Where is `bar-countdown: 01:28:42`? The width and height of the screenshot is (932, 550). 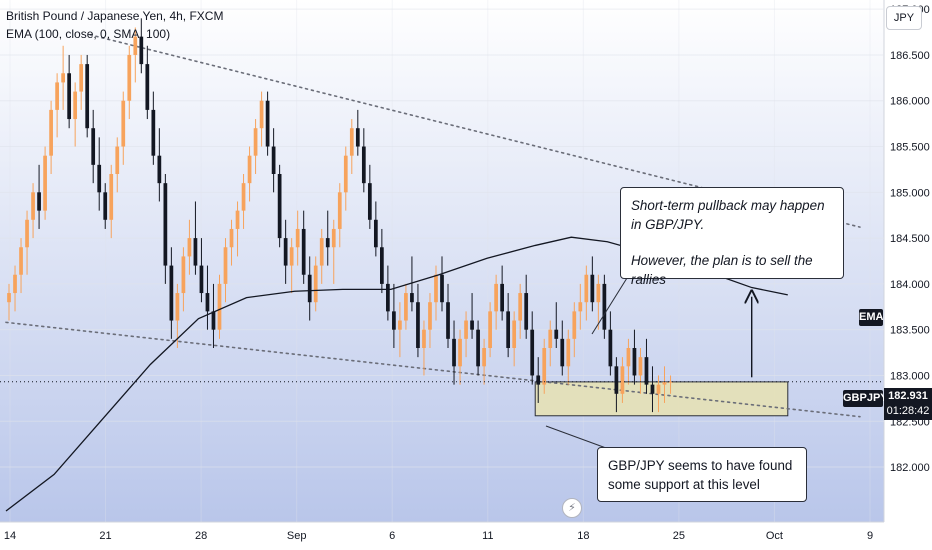
bar-countdown: 01:28:42 is located at coordinates (908, 411).